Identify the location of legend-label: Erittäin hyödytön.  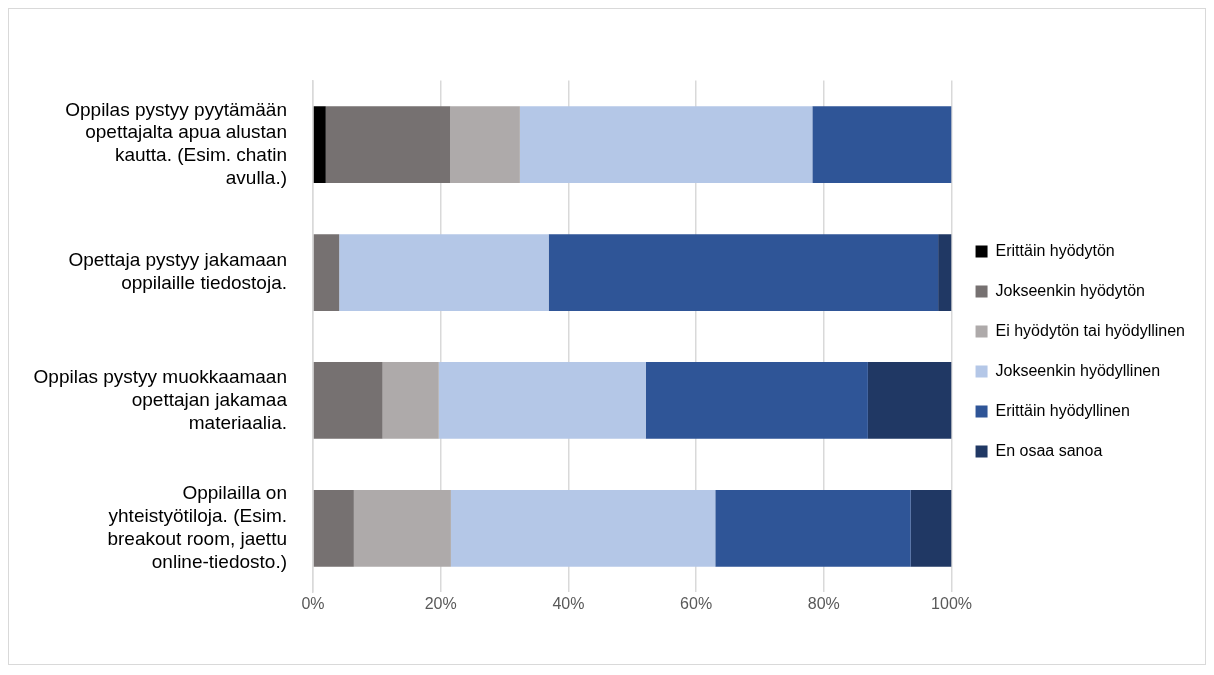
(1055, 250).